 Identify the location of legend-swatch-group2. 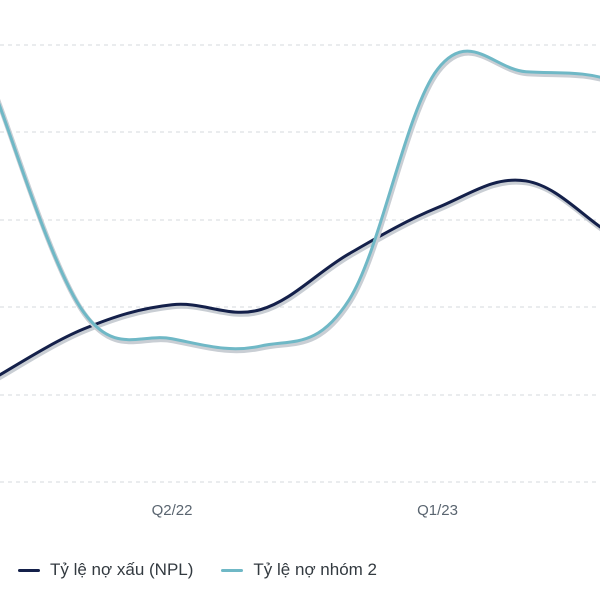
(232, 570).